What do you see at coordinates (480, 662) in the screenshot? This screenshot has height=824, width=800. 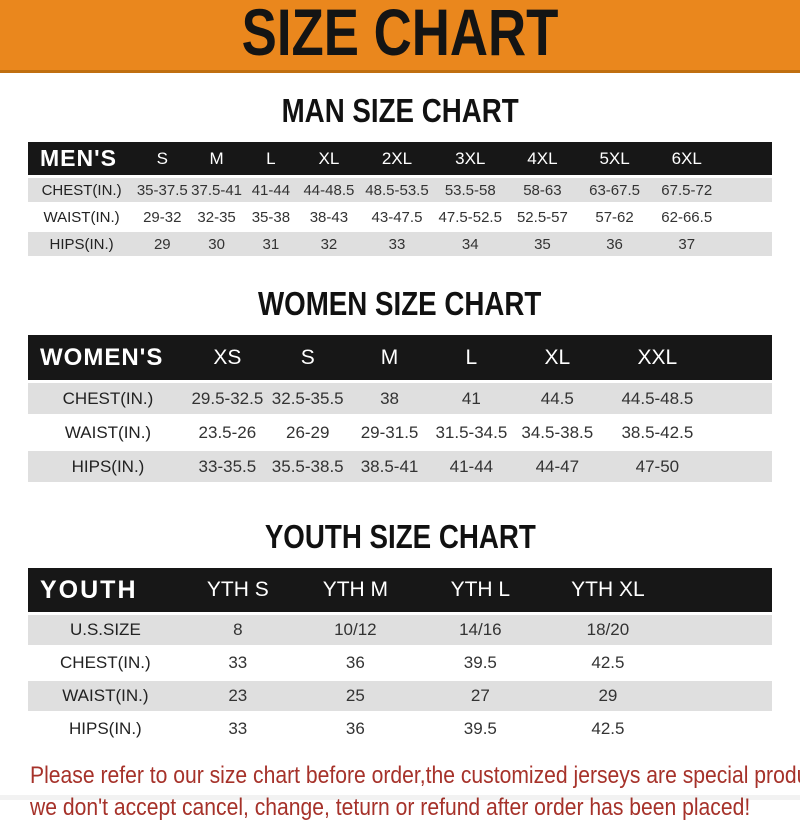 I see `size-cell: 39.5` at bounding box center [480, 662].